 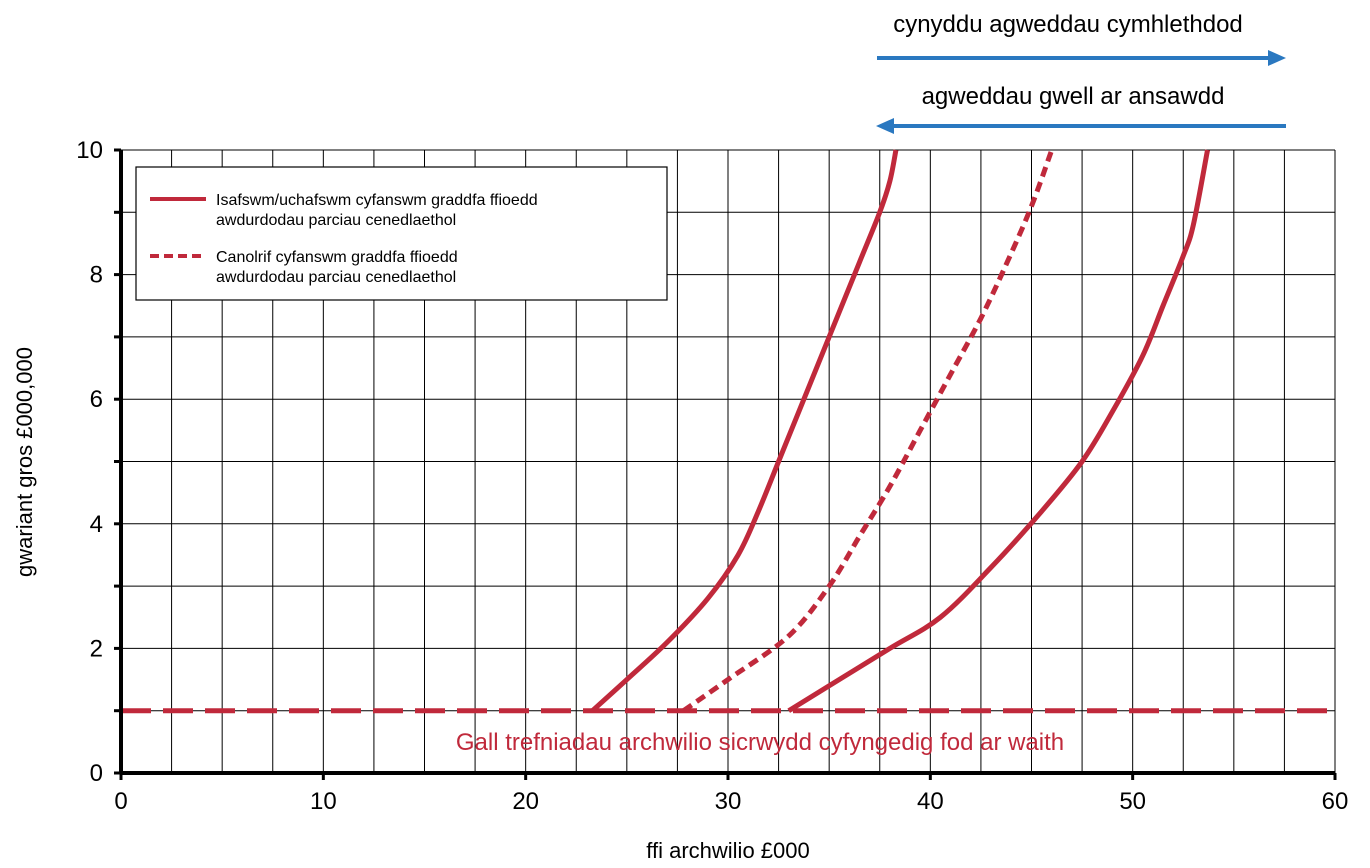 What do you see at coordinates (120, 801) in the screenshot?
I see `x-tick-label: 0` at bounding box center [120, 801].